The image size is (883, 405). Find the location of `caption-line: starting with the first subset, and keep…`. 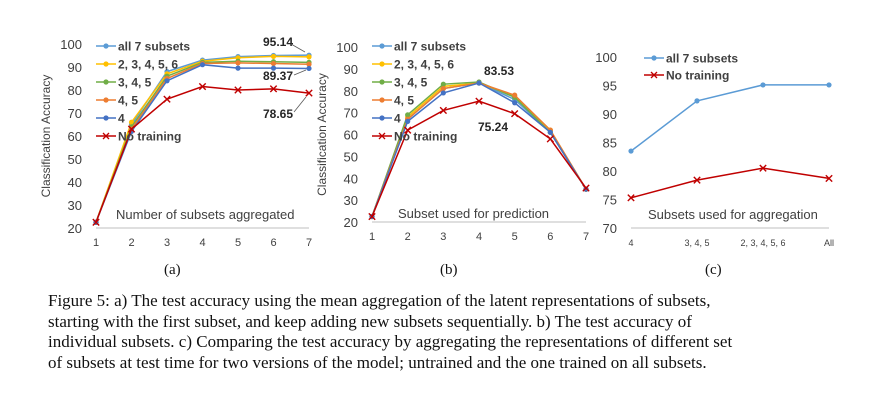

caption-line: starting with the first subset, and keep… is located at coordinates (370, 321).